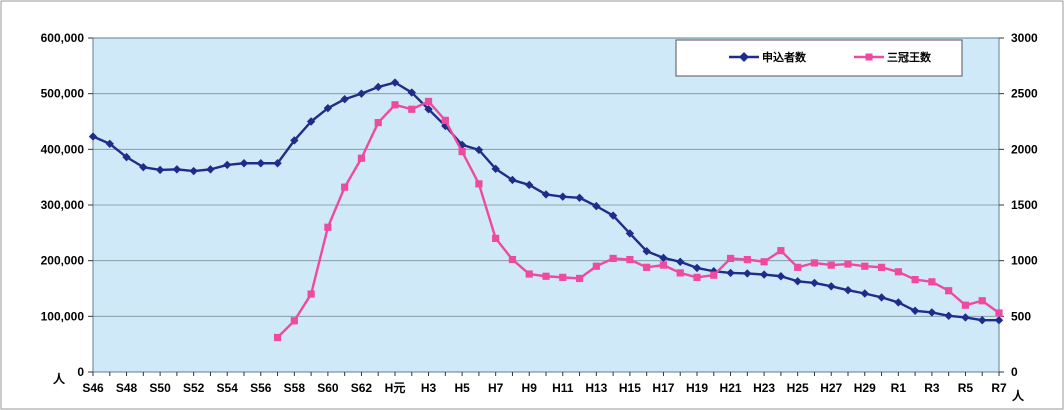 The width and height of the screenshot is (1064, 410). Describe the element at coordinates (59, 378) in the screenshot. I see `left-axis-unit: 人` at that location.